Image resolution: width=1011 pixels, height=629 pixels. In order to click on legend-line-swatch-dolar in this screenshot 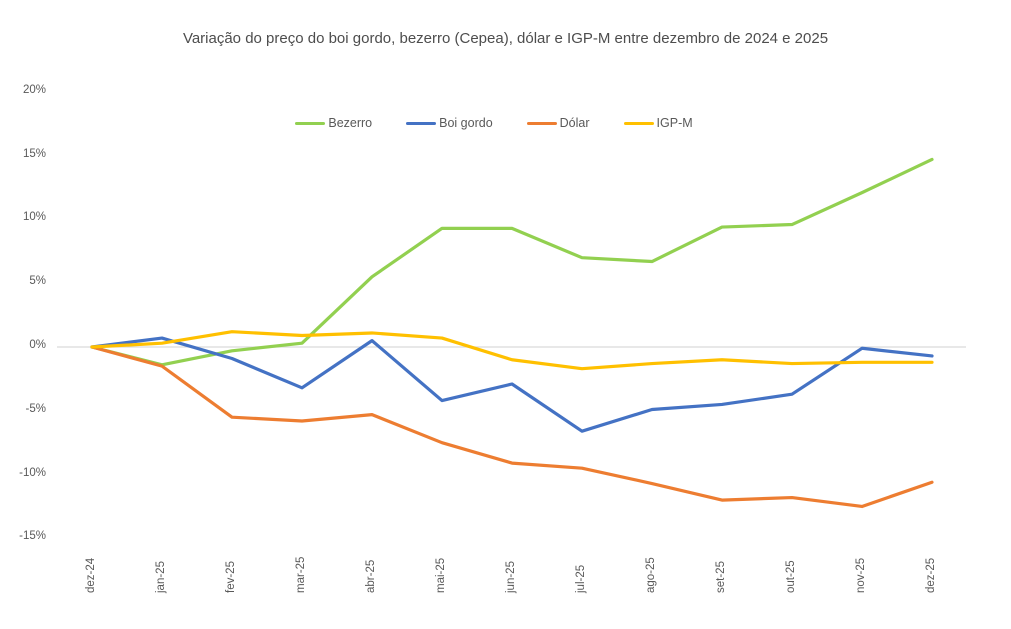, I will do `click(541, 123)`.